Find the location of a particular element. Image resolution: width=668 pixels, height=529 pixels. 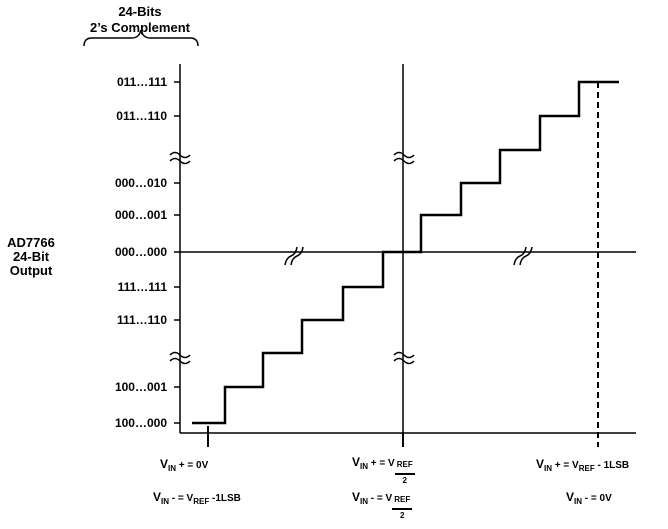

code-label: 000…001 is located at coordinates (140, 215).